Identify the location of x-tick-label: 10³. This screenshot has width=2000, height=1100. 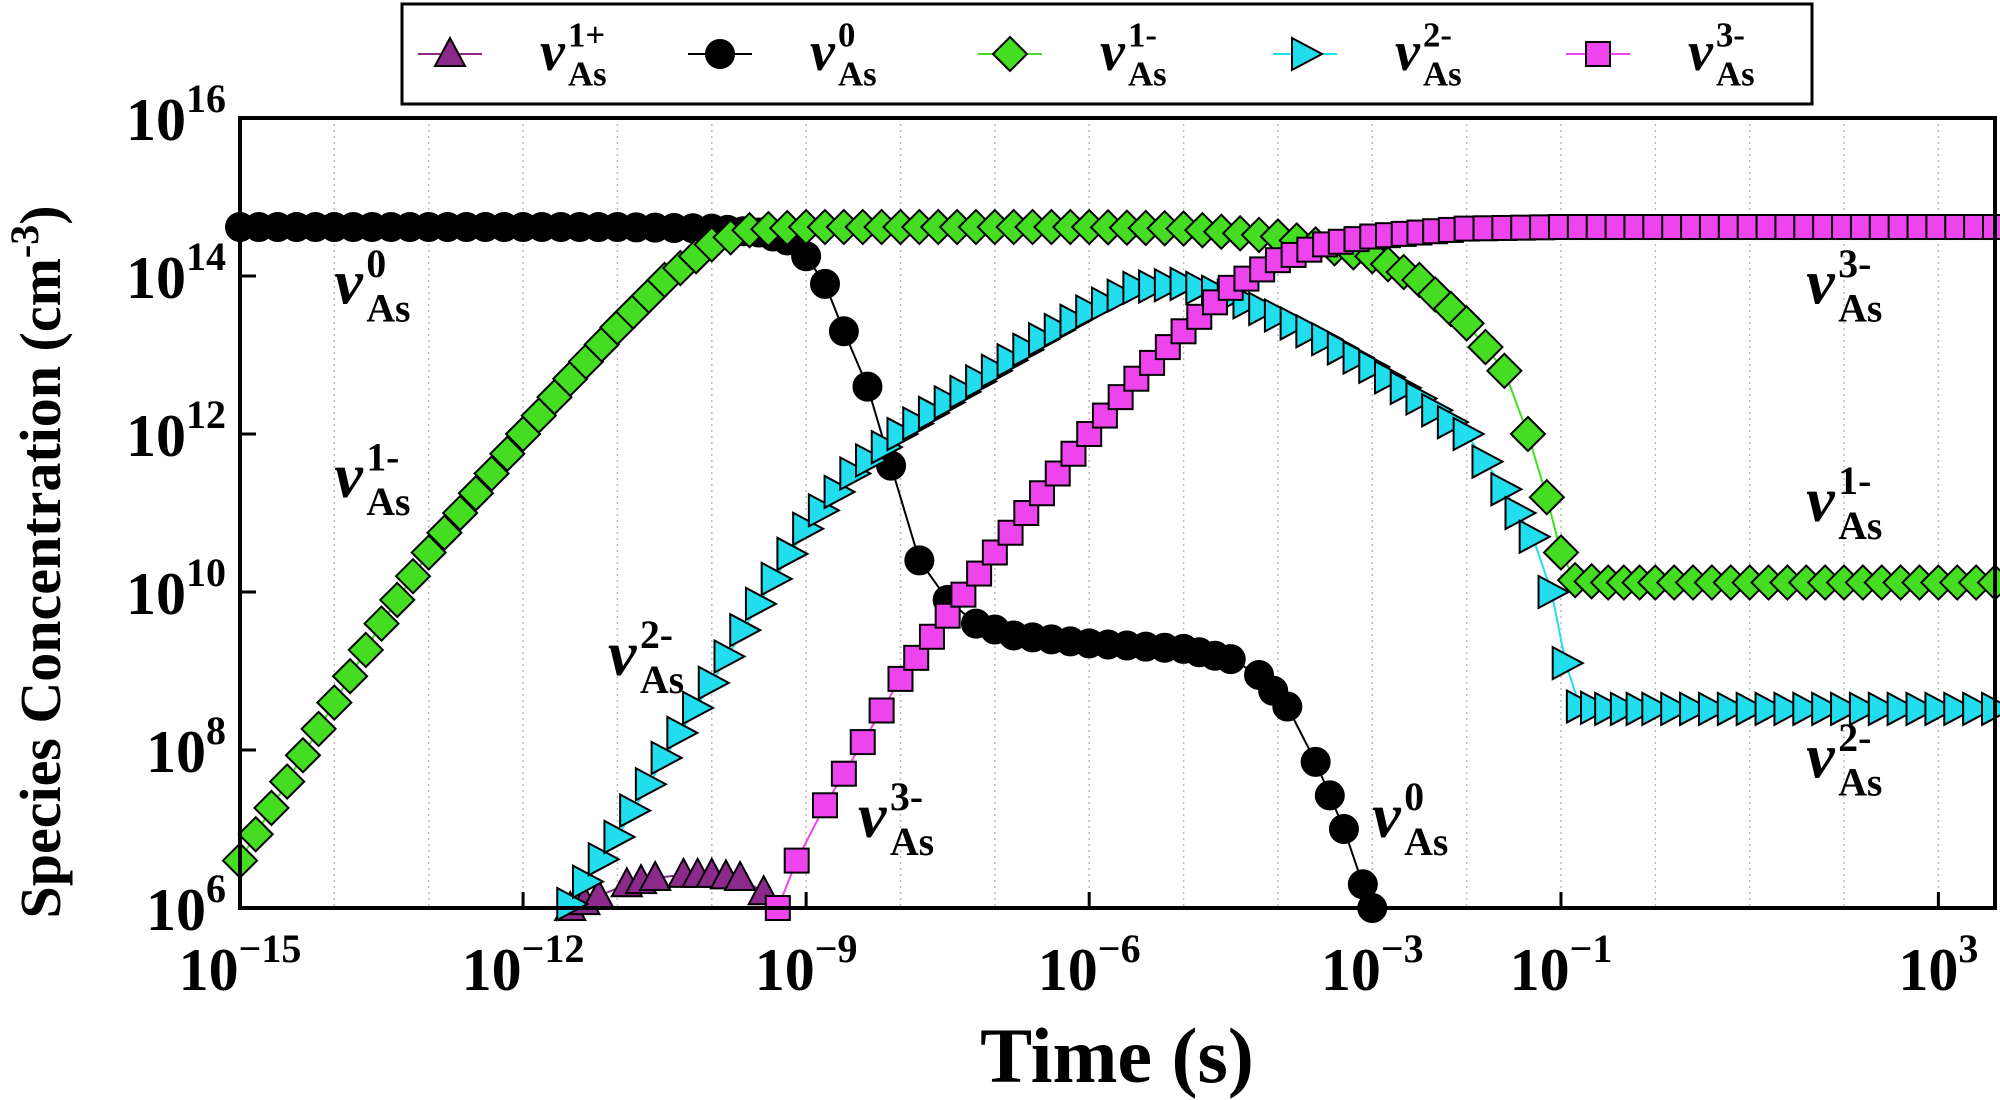
(1938, 964).